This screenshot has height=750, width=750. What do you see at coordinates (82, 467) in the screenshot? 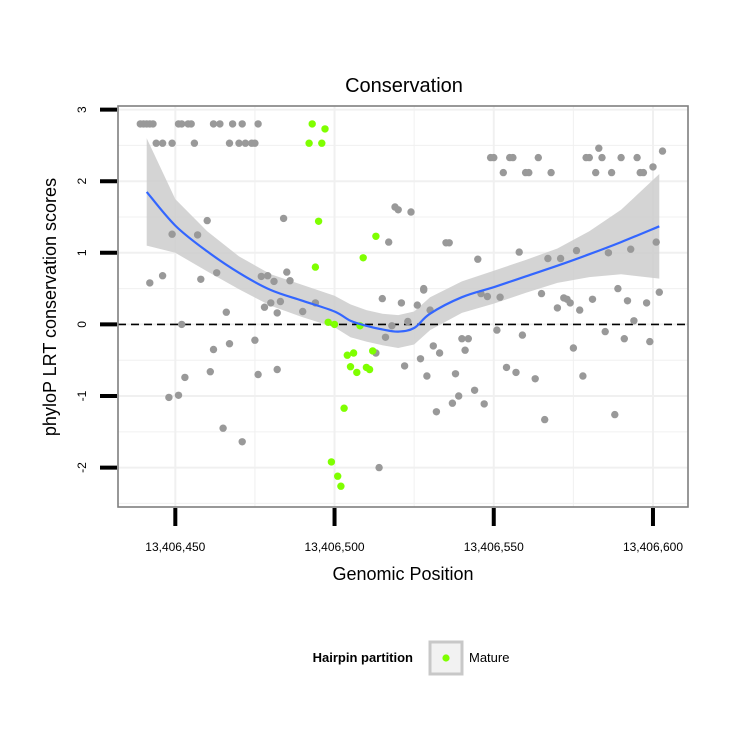
I see `y-tick-label: -2` at bounding box center [82, 467].